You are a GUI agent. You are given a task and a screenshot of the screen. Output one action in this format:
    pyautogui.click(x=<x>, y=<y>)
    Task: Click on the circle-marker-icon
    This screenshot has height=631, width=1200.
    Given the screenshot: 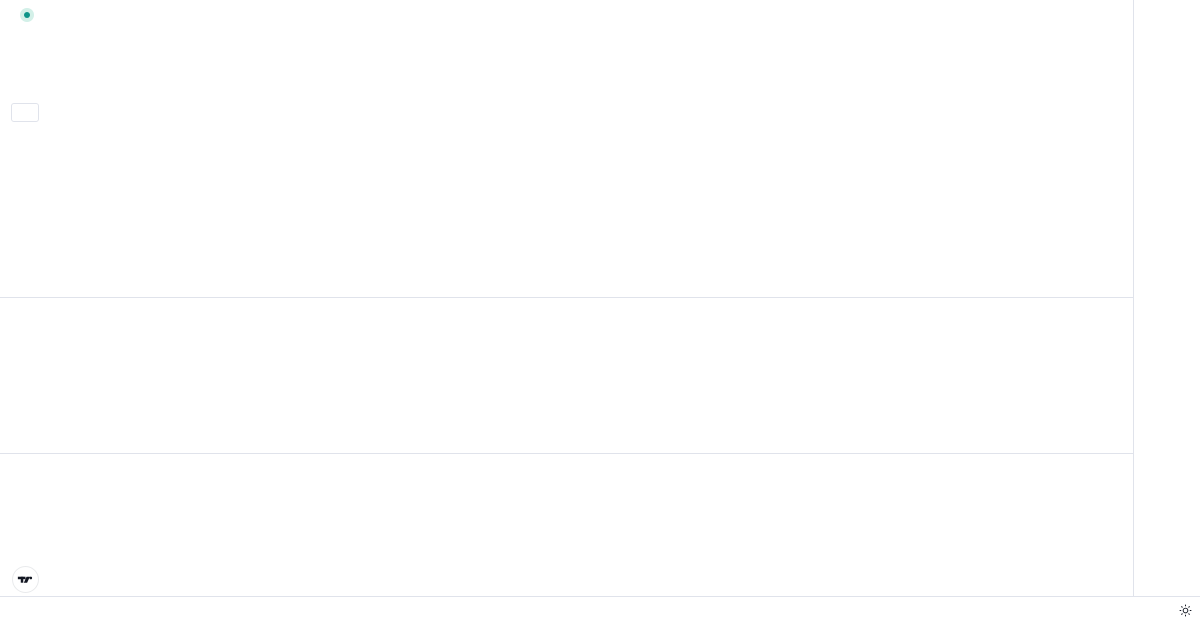 What is the action you would take?
    pyautogui.click(x=27, y=15)
    